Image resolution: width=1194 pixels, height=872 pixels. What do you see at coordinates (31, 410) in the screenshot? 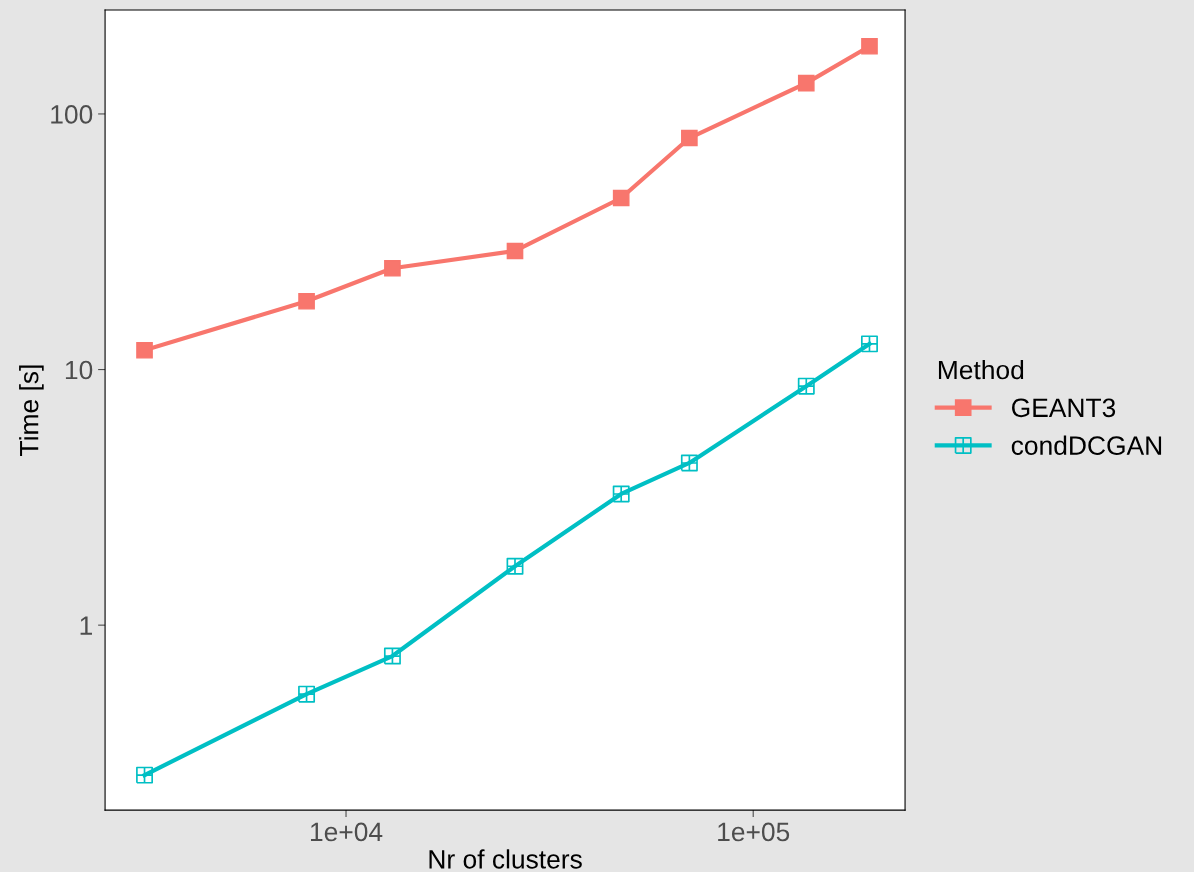
I see `y-axis-title: Time [s]` at bounding box center [31, 410].